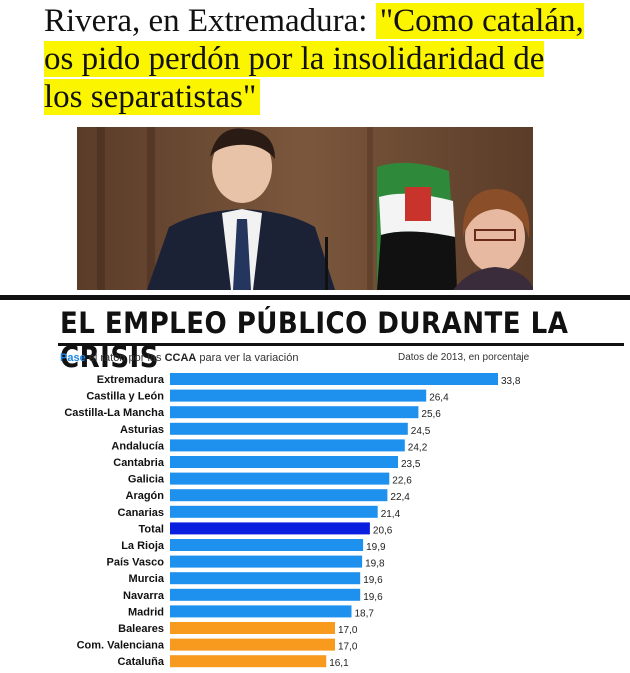 Image resolution: width=630 pixels, height=673 pixels. I want to click on value-label: 25,6, so click(431, 414).